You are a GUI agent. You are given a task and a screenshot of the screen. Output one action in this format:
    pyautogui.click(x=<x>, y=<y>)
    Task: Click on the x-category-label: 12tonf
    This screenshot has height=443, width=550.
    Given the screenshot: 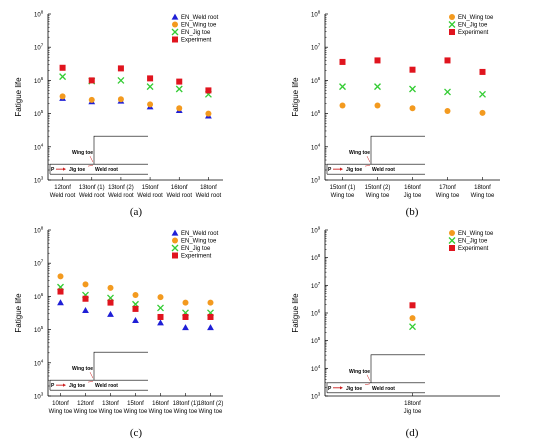 What is the action you would take?
    pyautogui.click(x=62, y=188)
    